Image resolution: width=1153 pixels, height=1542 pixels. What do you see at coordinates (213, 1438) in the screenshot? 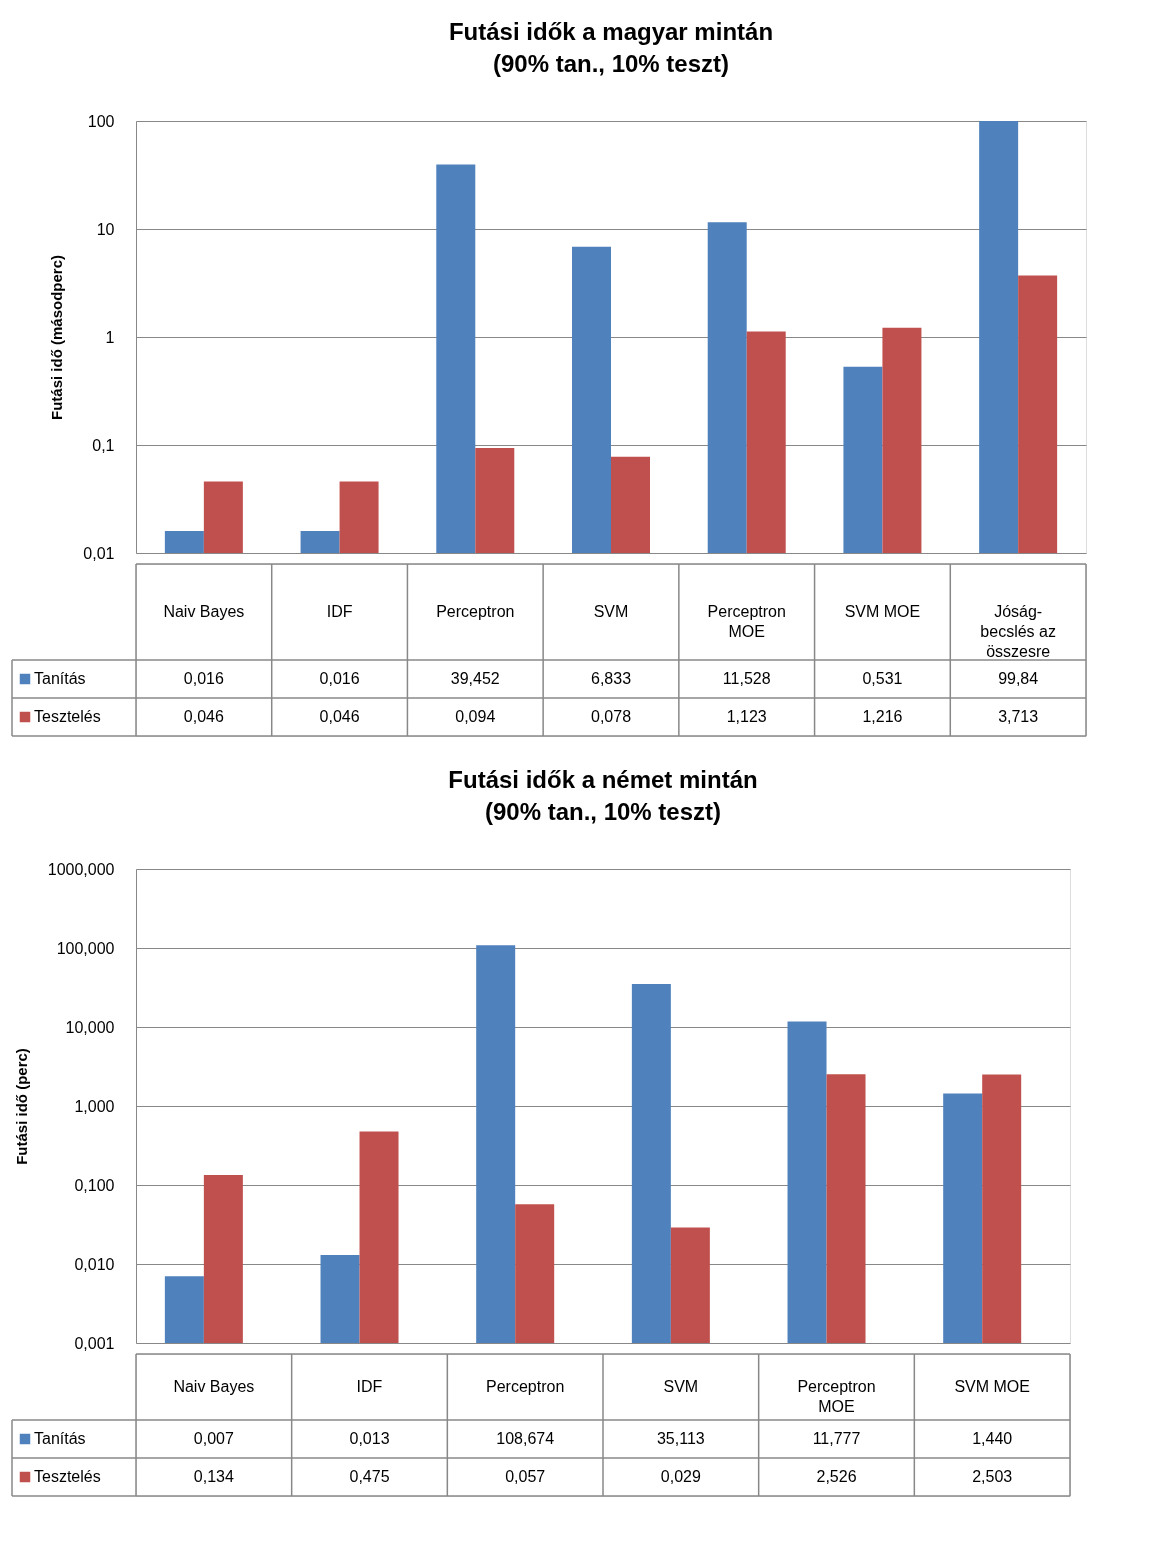
I see `data-label: 0,007` at bounding box center [213, 1438].